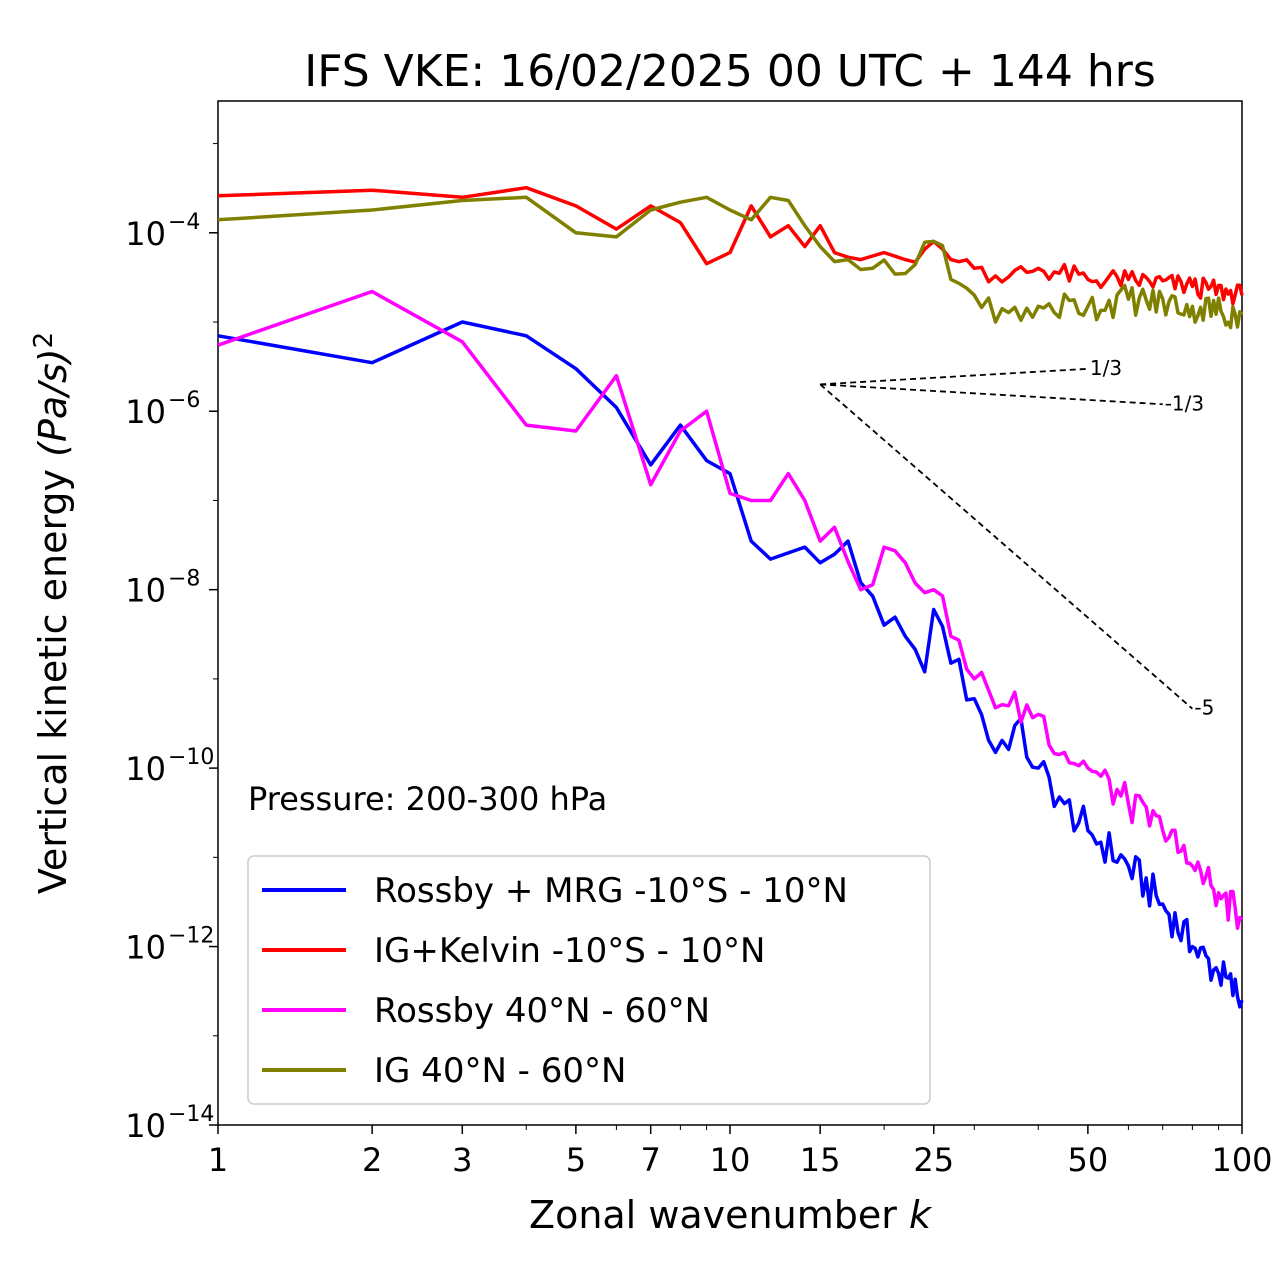  I want to click on legend-label-3: Rossby 40°N - 60°N, so click(542, 1011).